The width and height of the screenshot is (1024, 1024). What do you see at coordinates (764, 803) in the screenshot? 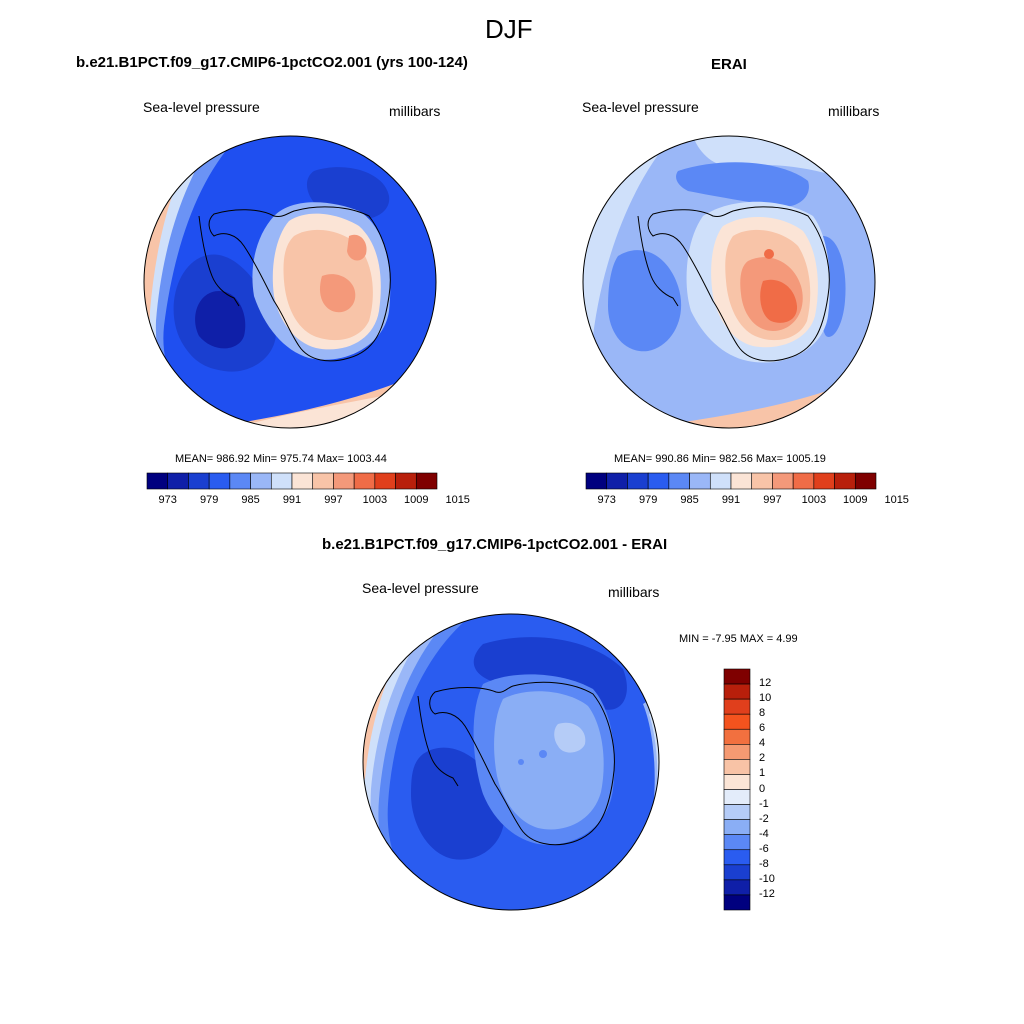
I see `colorbar-tick-label: -1` at bounding box center [764, 803].